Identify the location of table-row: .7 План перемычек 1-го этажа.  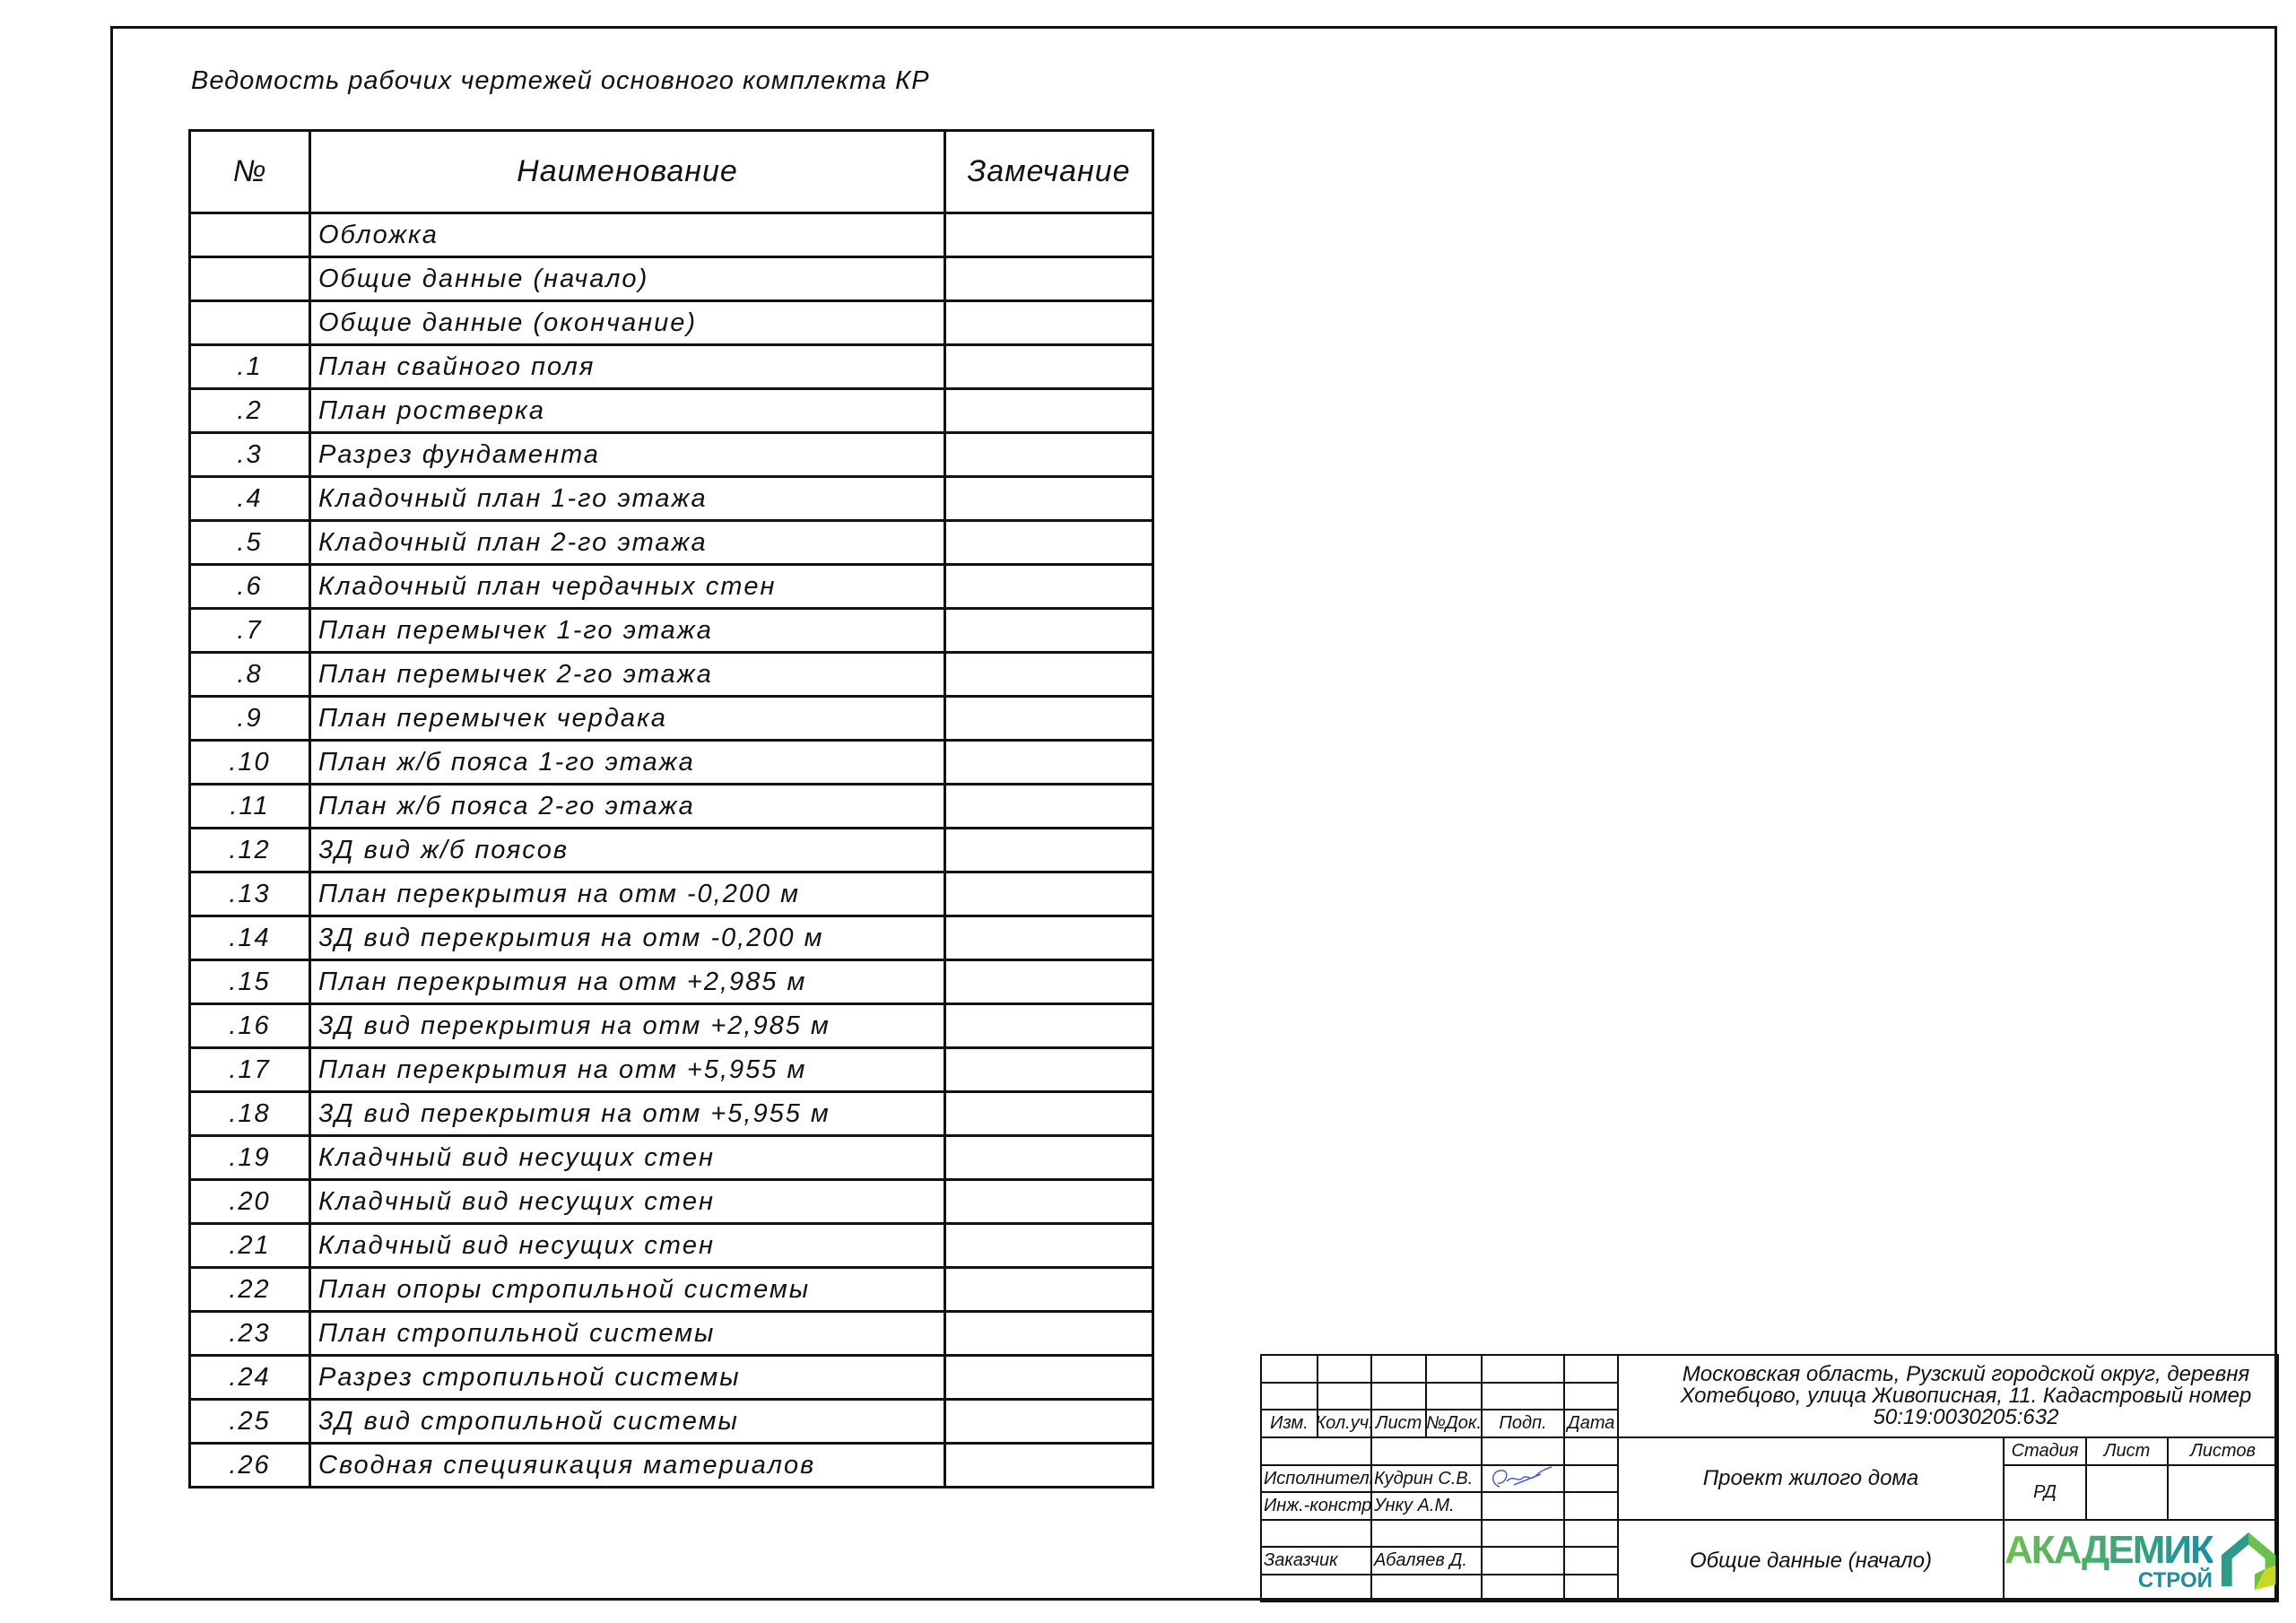
(671, 630).